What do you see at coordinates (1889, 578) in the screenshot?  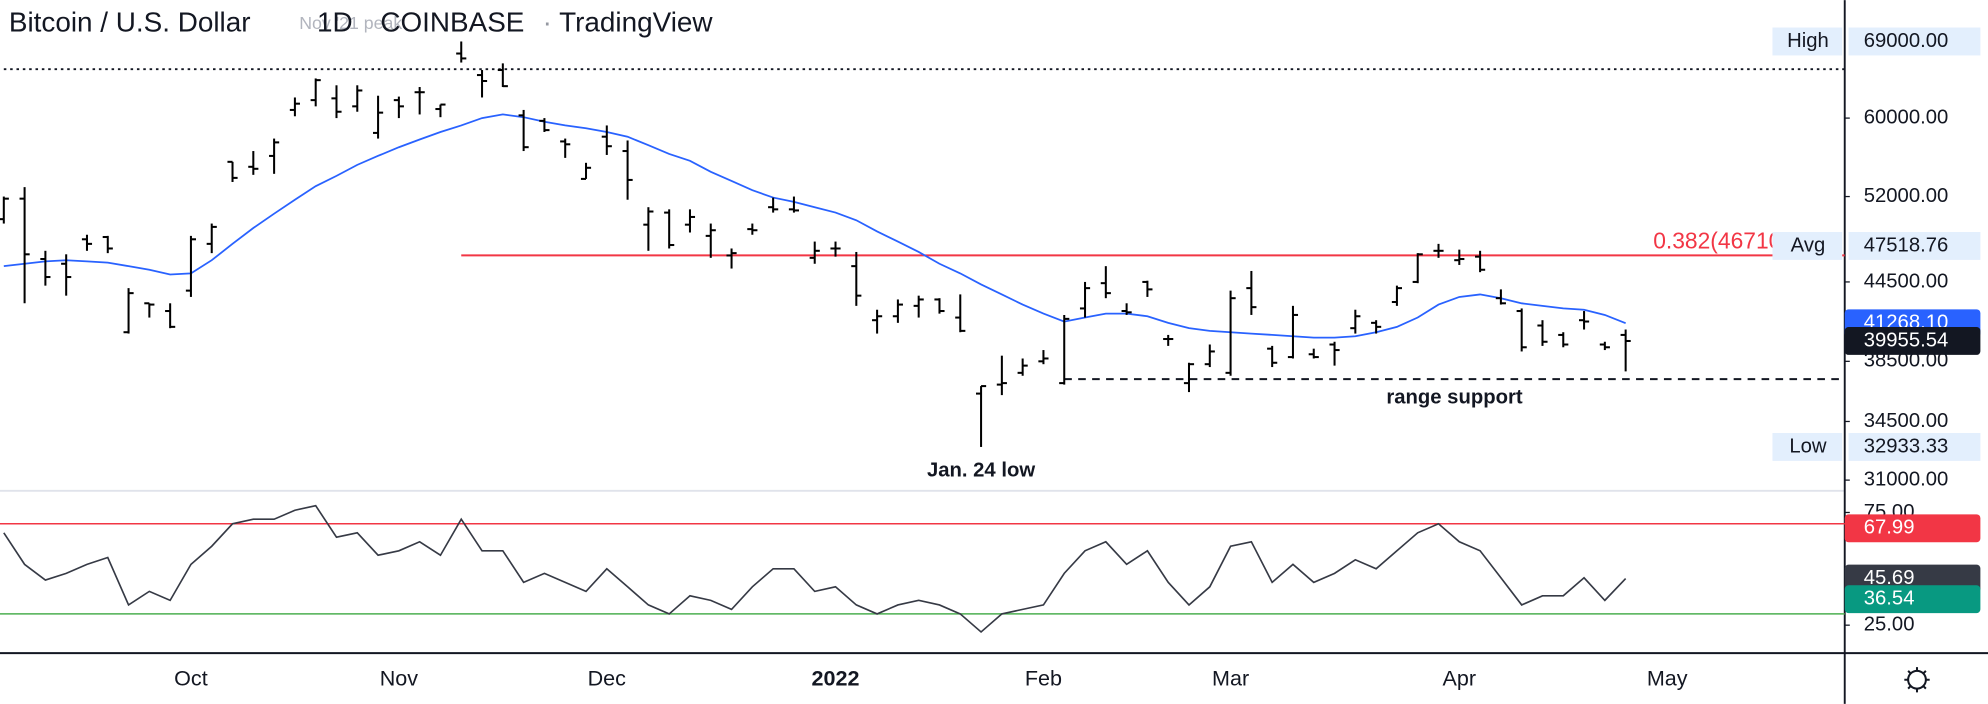 I see `rsi-value-label: 45.69` at bounding box center [1889, 578].